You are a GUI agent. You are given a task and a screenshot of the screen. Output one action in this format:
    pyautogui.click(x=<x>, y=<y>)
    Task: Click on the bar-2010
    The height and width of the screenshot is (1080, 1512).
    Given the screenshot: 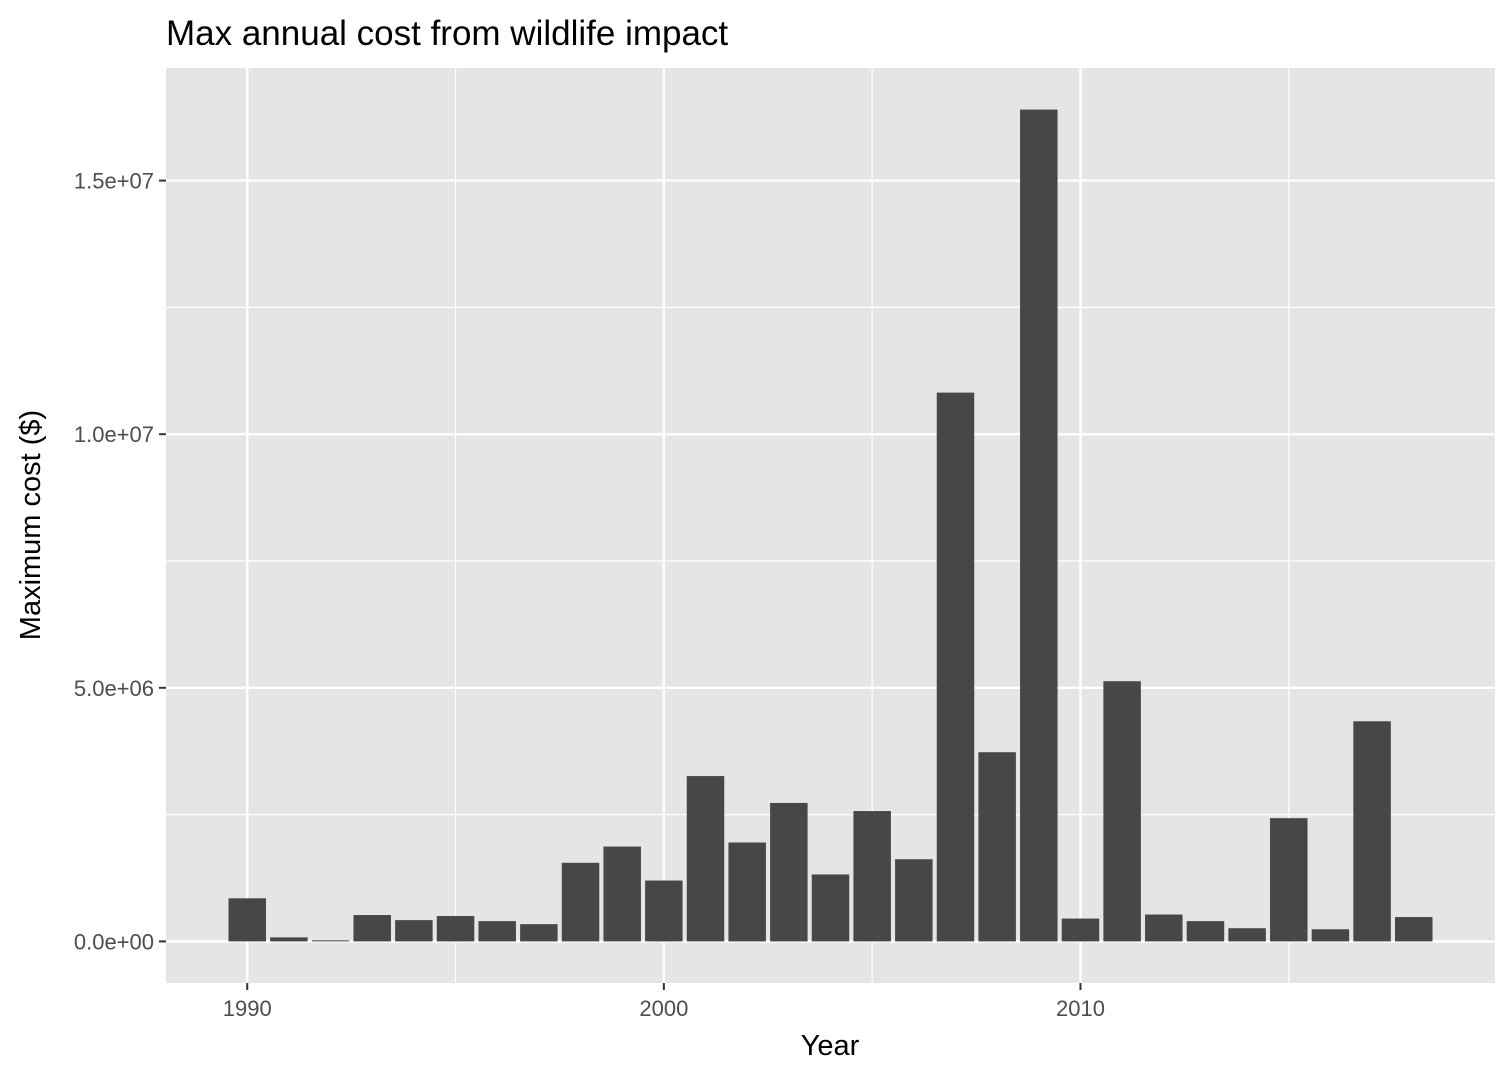 What is the action you would take?
    pyautogui.click(x=1080, y=930)
    